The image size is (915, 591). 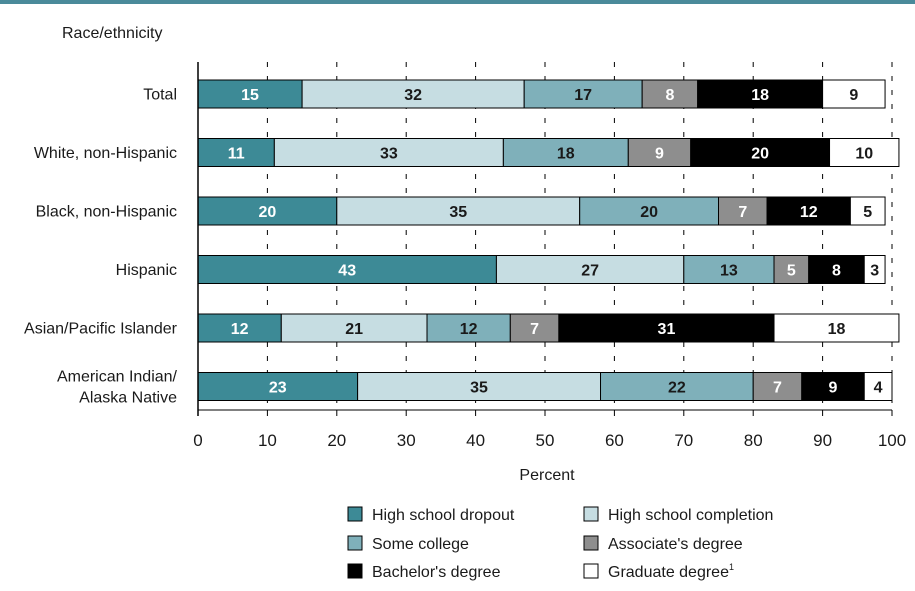 What do you see at coordinates (457, 2) in the screenshot?
I see `top-rule` at bounding box center [457, 2].